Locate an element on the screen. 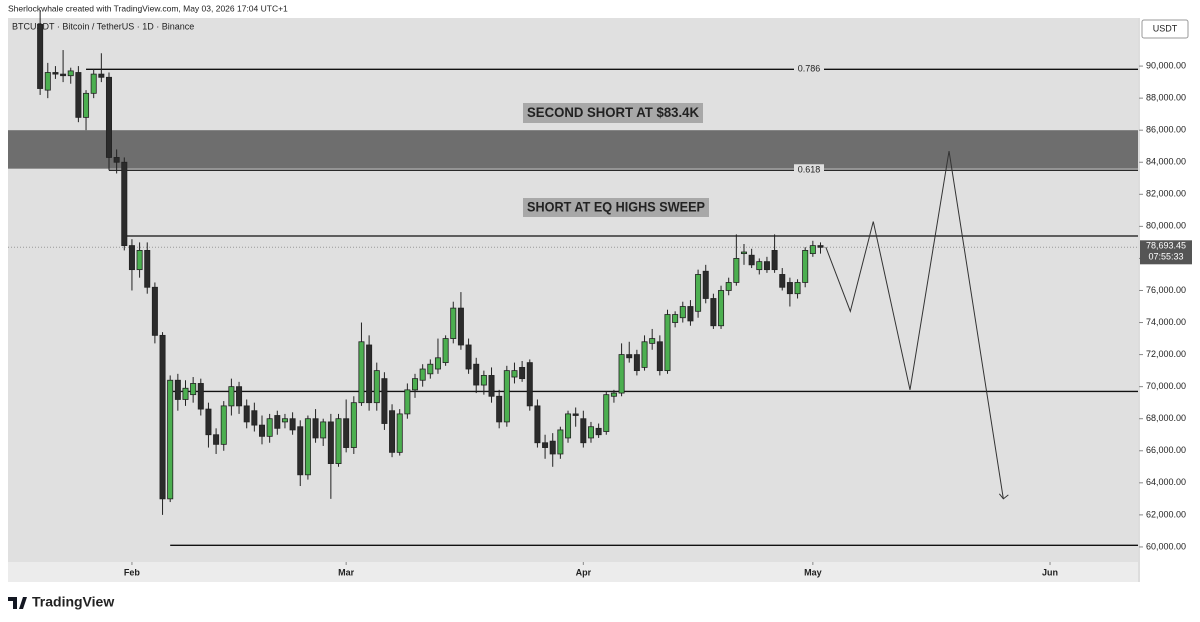 The image size is (1200, 622). y-tick-label: 74,000.00 is located at coordinates (1166, 322).